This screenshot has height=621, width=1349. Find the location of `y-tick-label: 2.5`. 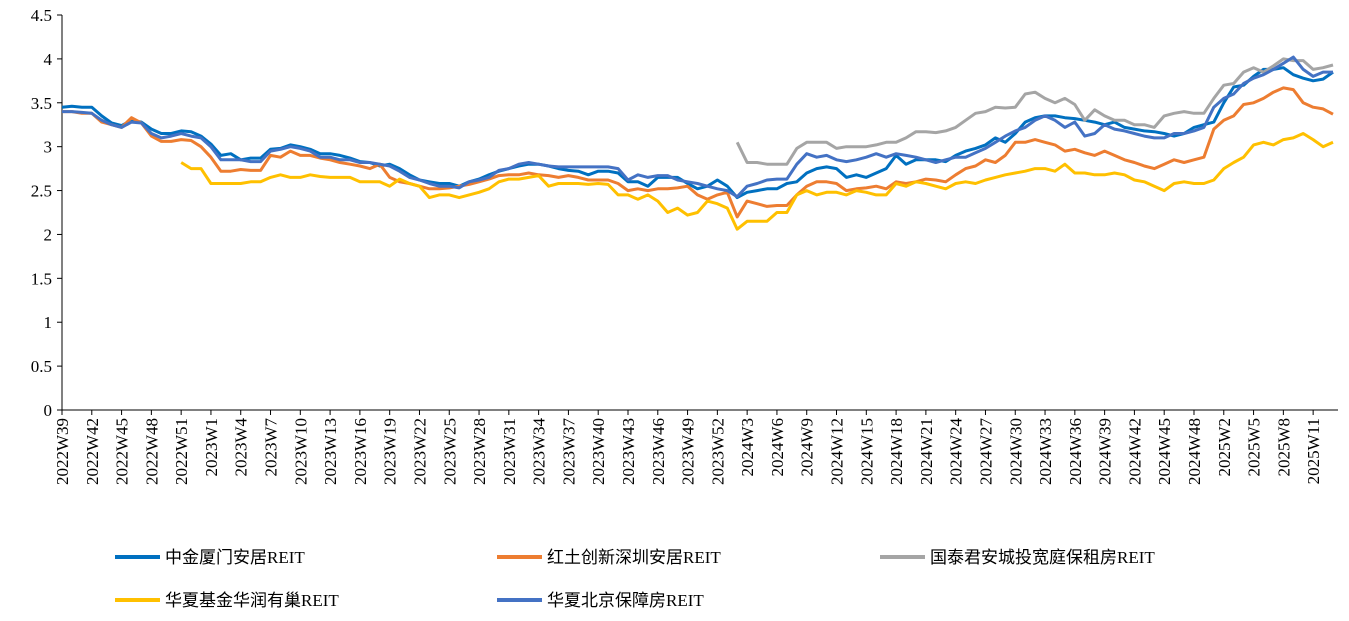

y-tick-label: 2.5 is located at coordinates (41, 191).